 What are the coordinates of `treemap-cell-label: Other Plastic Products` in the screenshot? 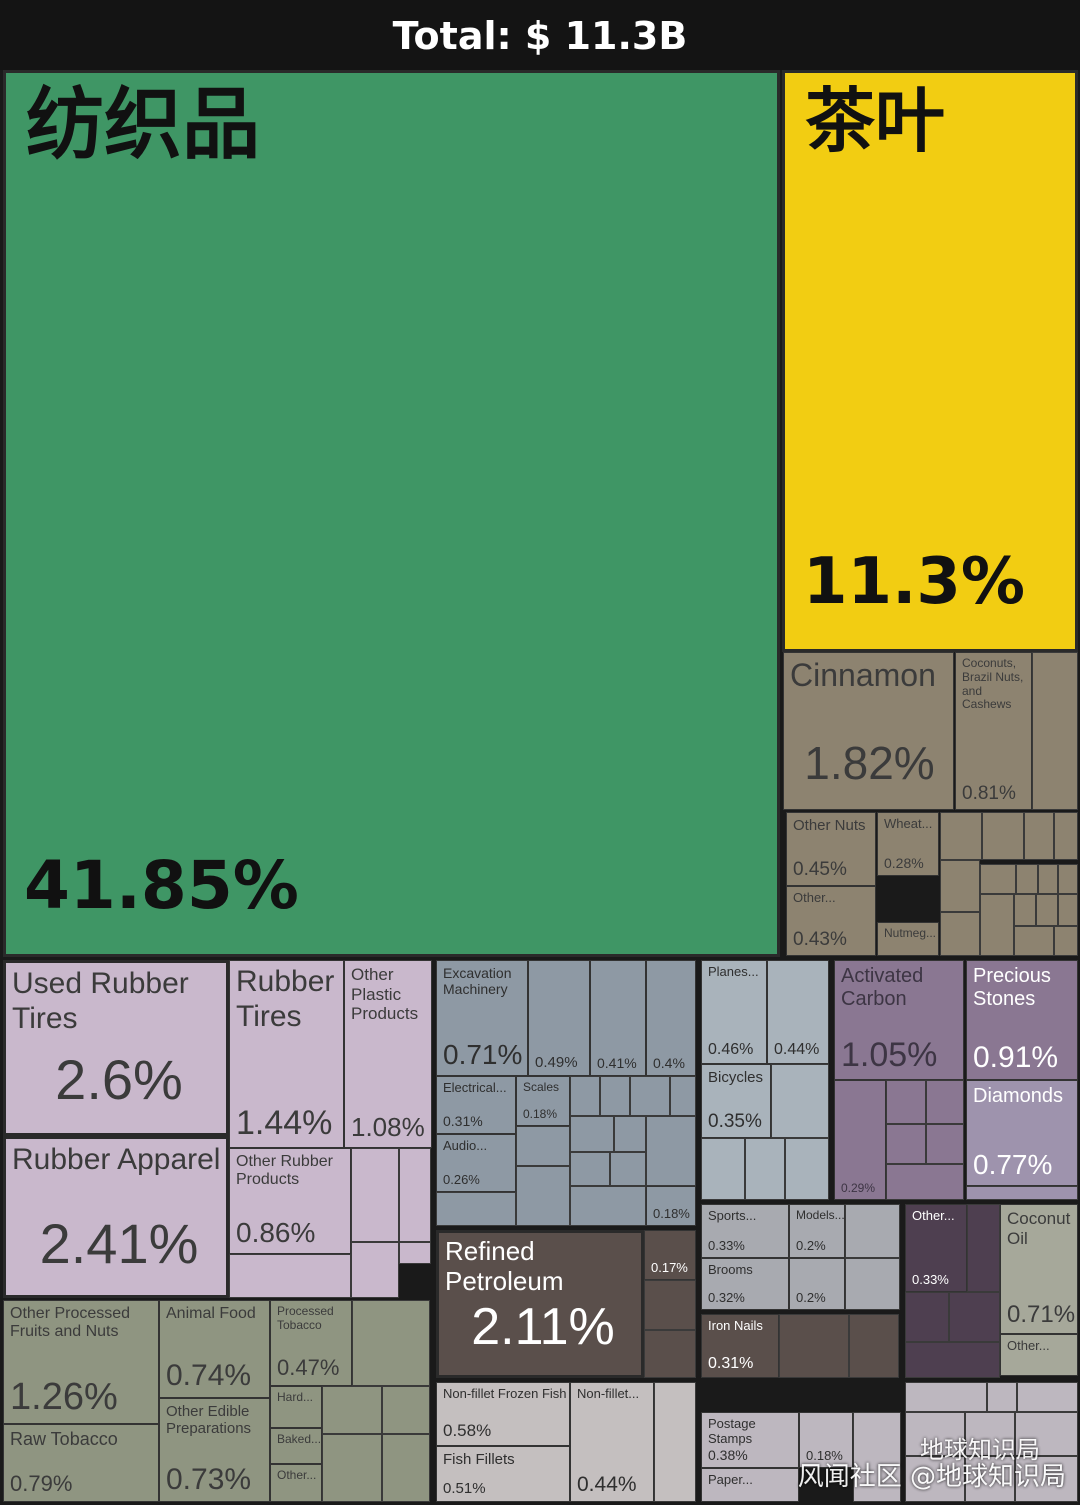 It's located at (385, 994).